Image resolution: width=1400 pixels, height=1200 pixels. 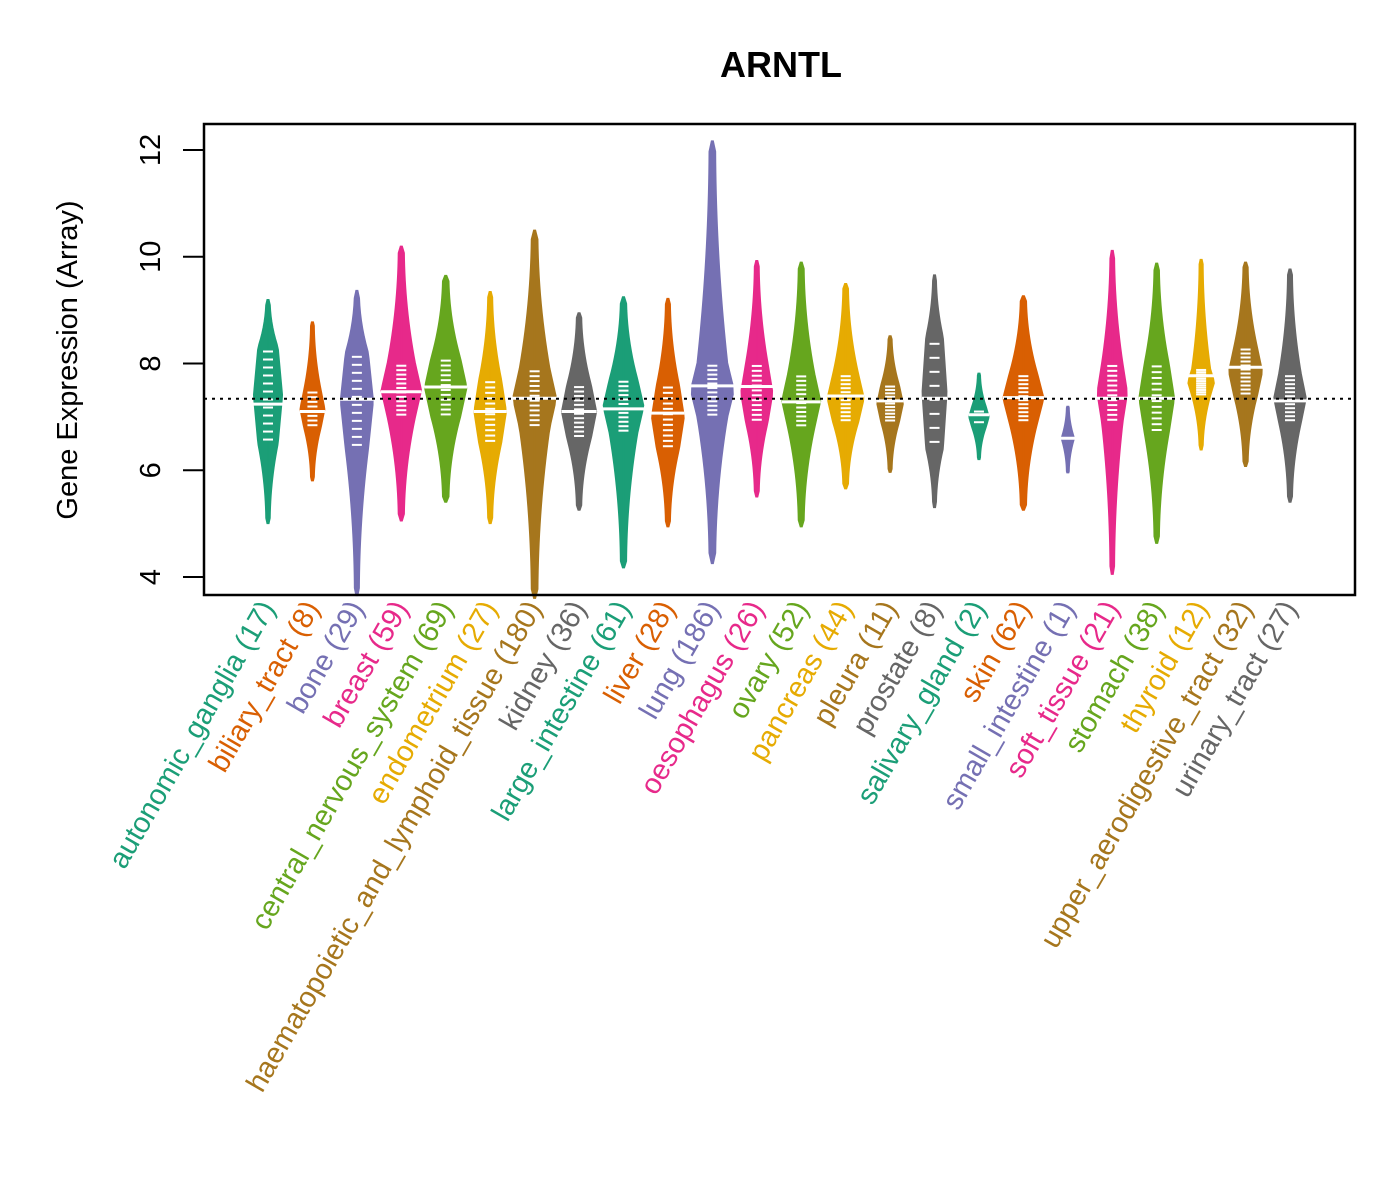 I want to click on violin-kidney, so click(x=579, y=411).